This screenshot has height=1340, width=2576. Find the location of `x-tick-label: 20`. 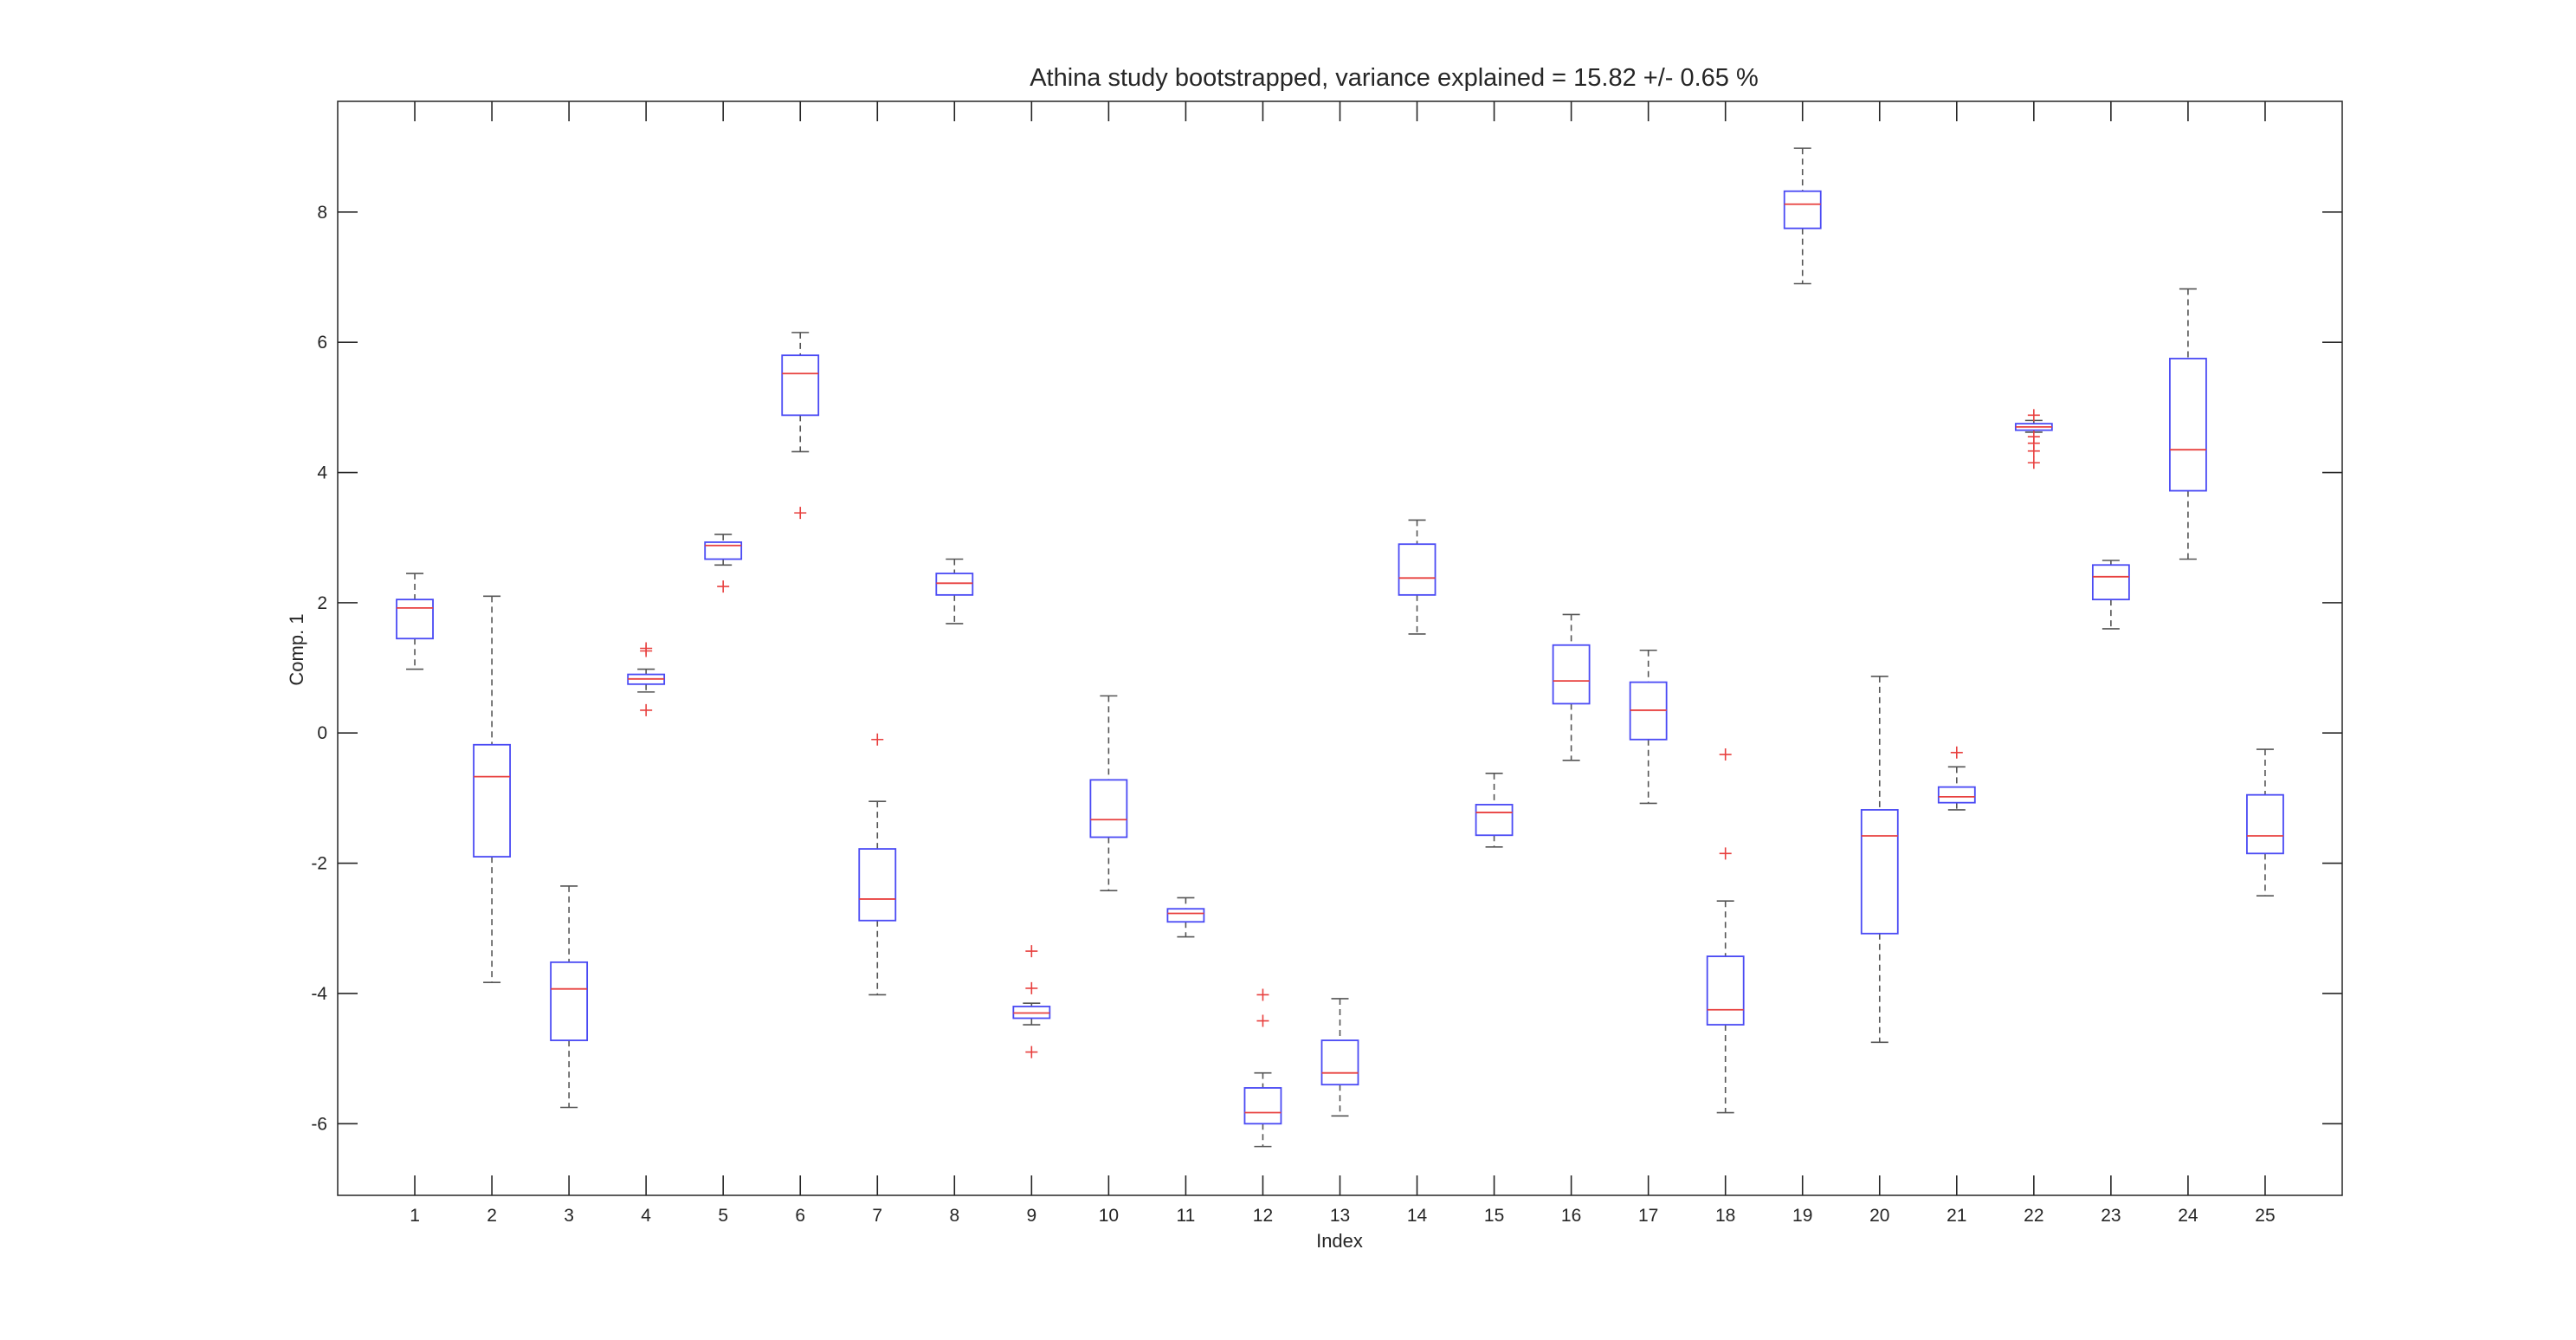

x-tick-label: 20 is located at coordinates (1879, 1216).